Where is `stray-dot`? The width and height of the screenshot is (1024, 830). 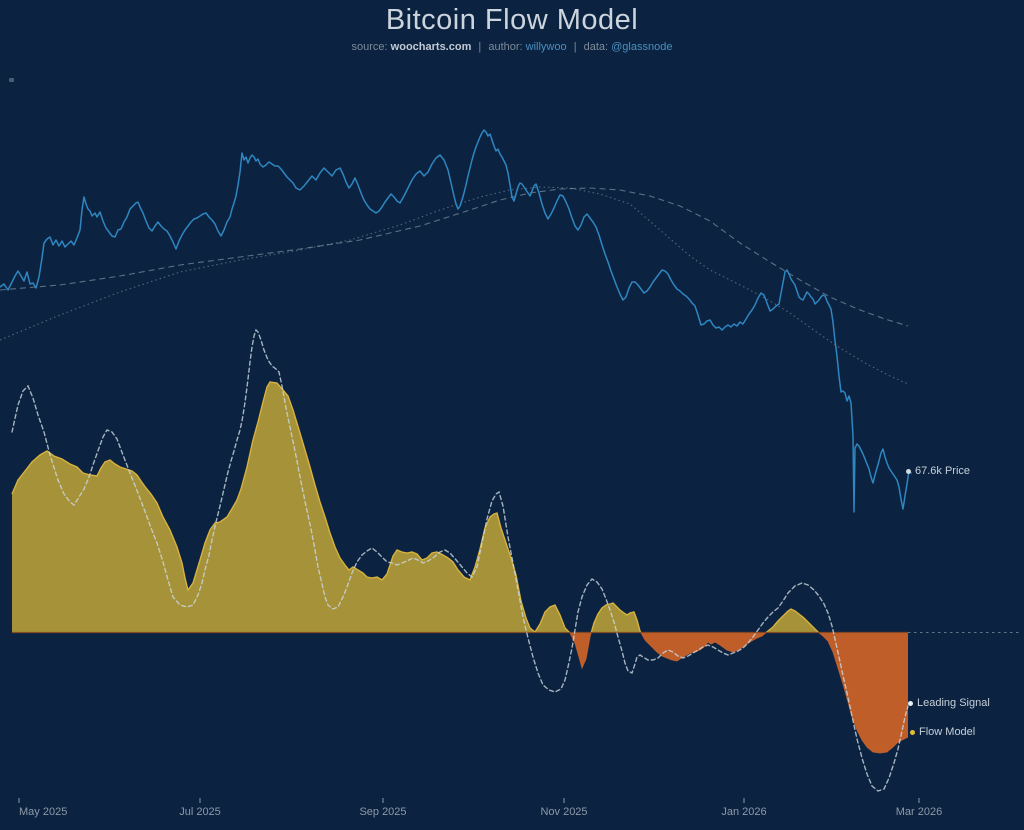 stray-dot is located at coordinates (11, 80).